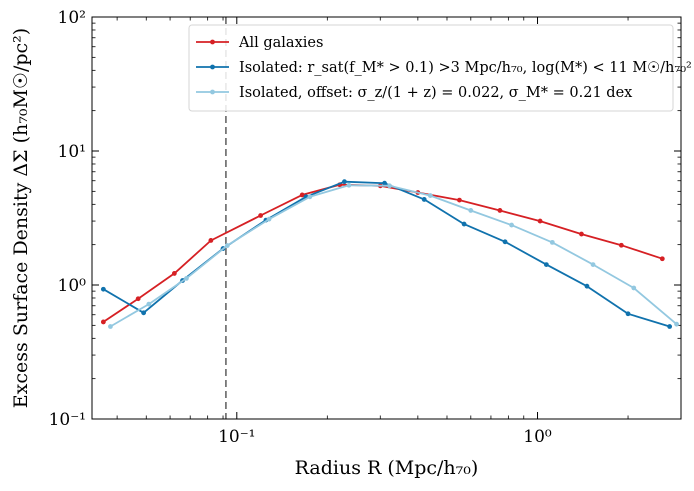 The width and height of the screenshot is (694, 491). I want to click on legend-box, so click(431, 68).